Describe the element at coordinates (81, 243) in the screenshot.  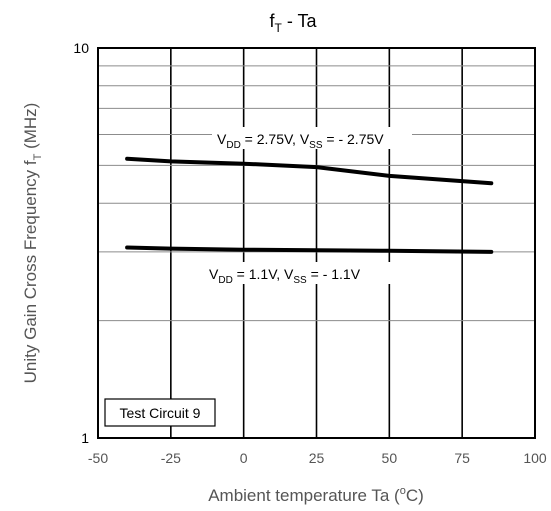
I see `y-tick-labels: 1 10` at that location.